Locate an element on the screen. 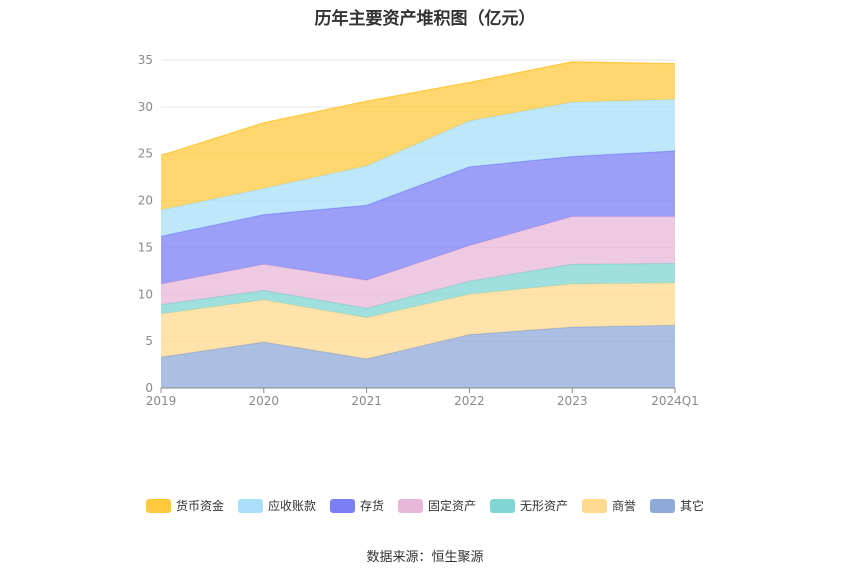 The image size is (850, 575). y-tick-label: 25 is located at coordinates (145, 154).